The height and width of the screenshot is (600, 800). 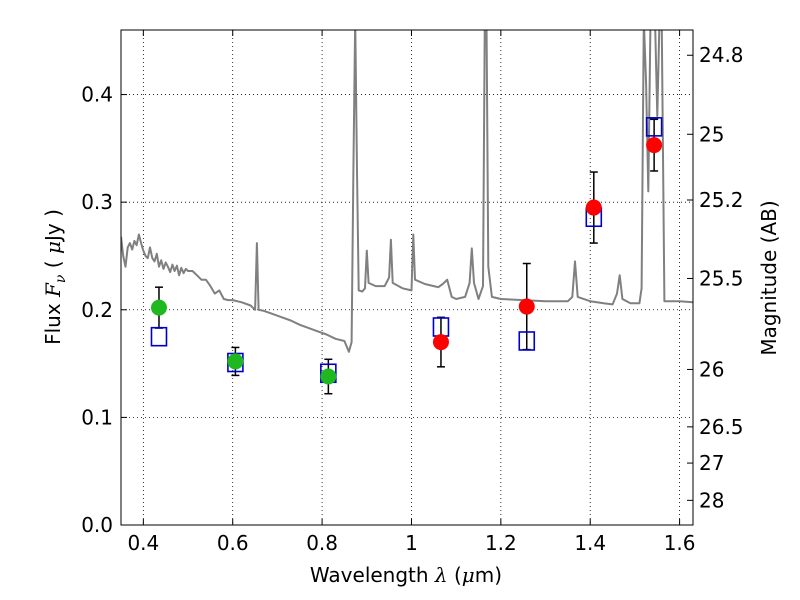 What do you see at coordinates (711, 500) in the screenshot?
I see `y2-tick-label: 28` at bounding box center [711, 500].